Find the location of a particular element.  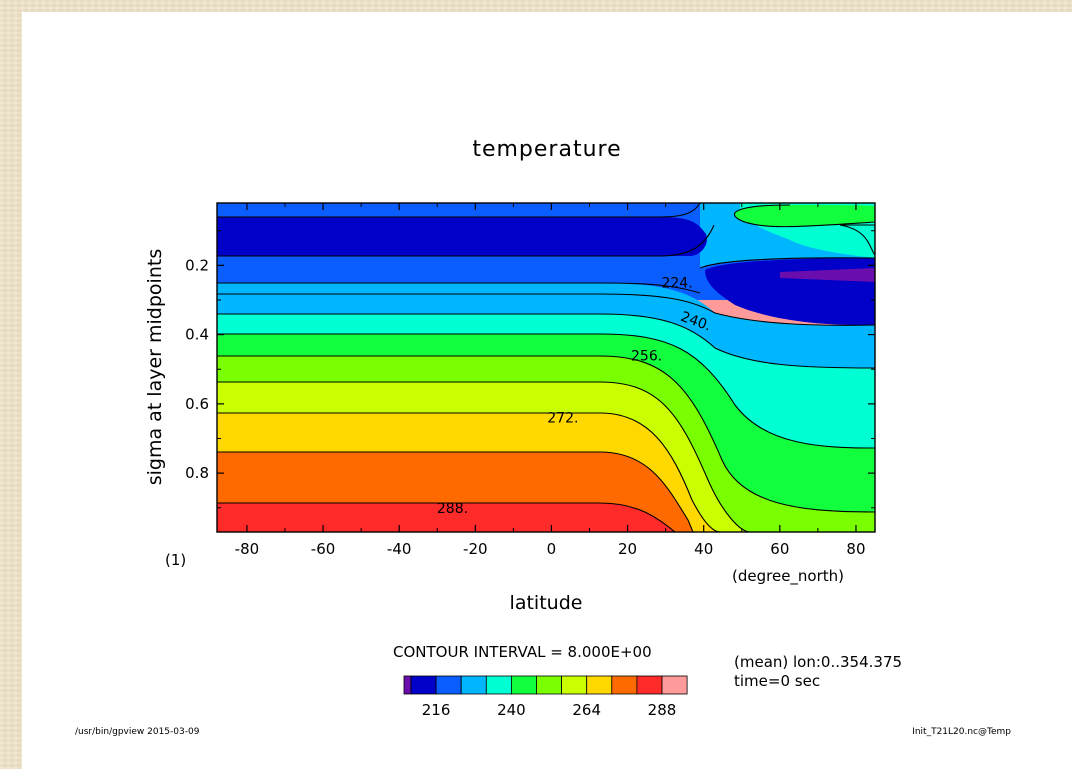

x-tick-label: 0 is located at coordinates (552, 549).